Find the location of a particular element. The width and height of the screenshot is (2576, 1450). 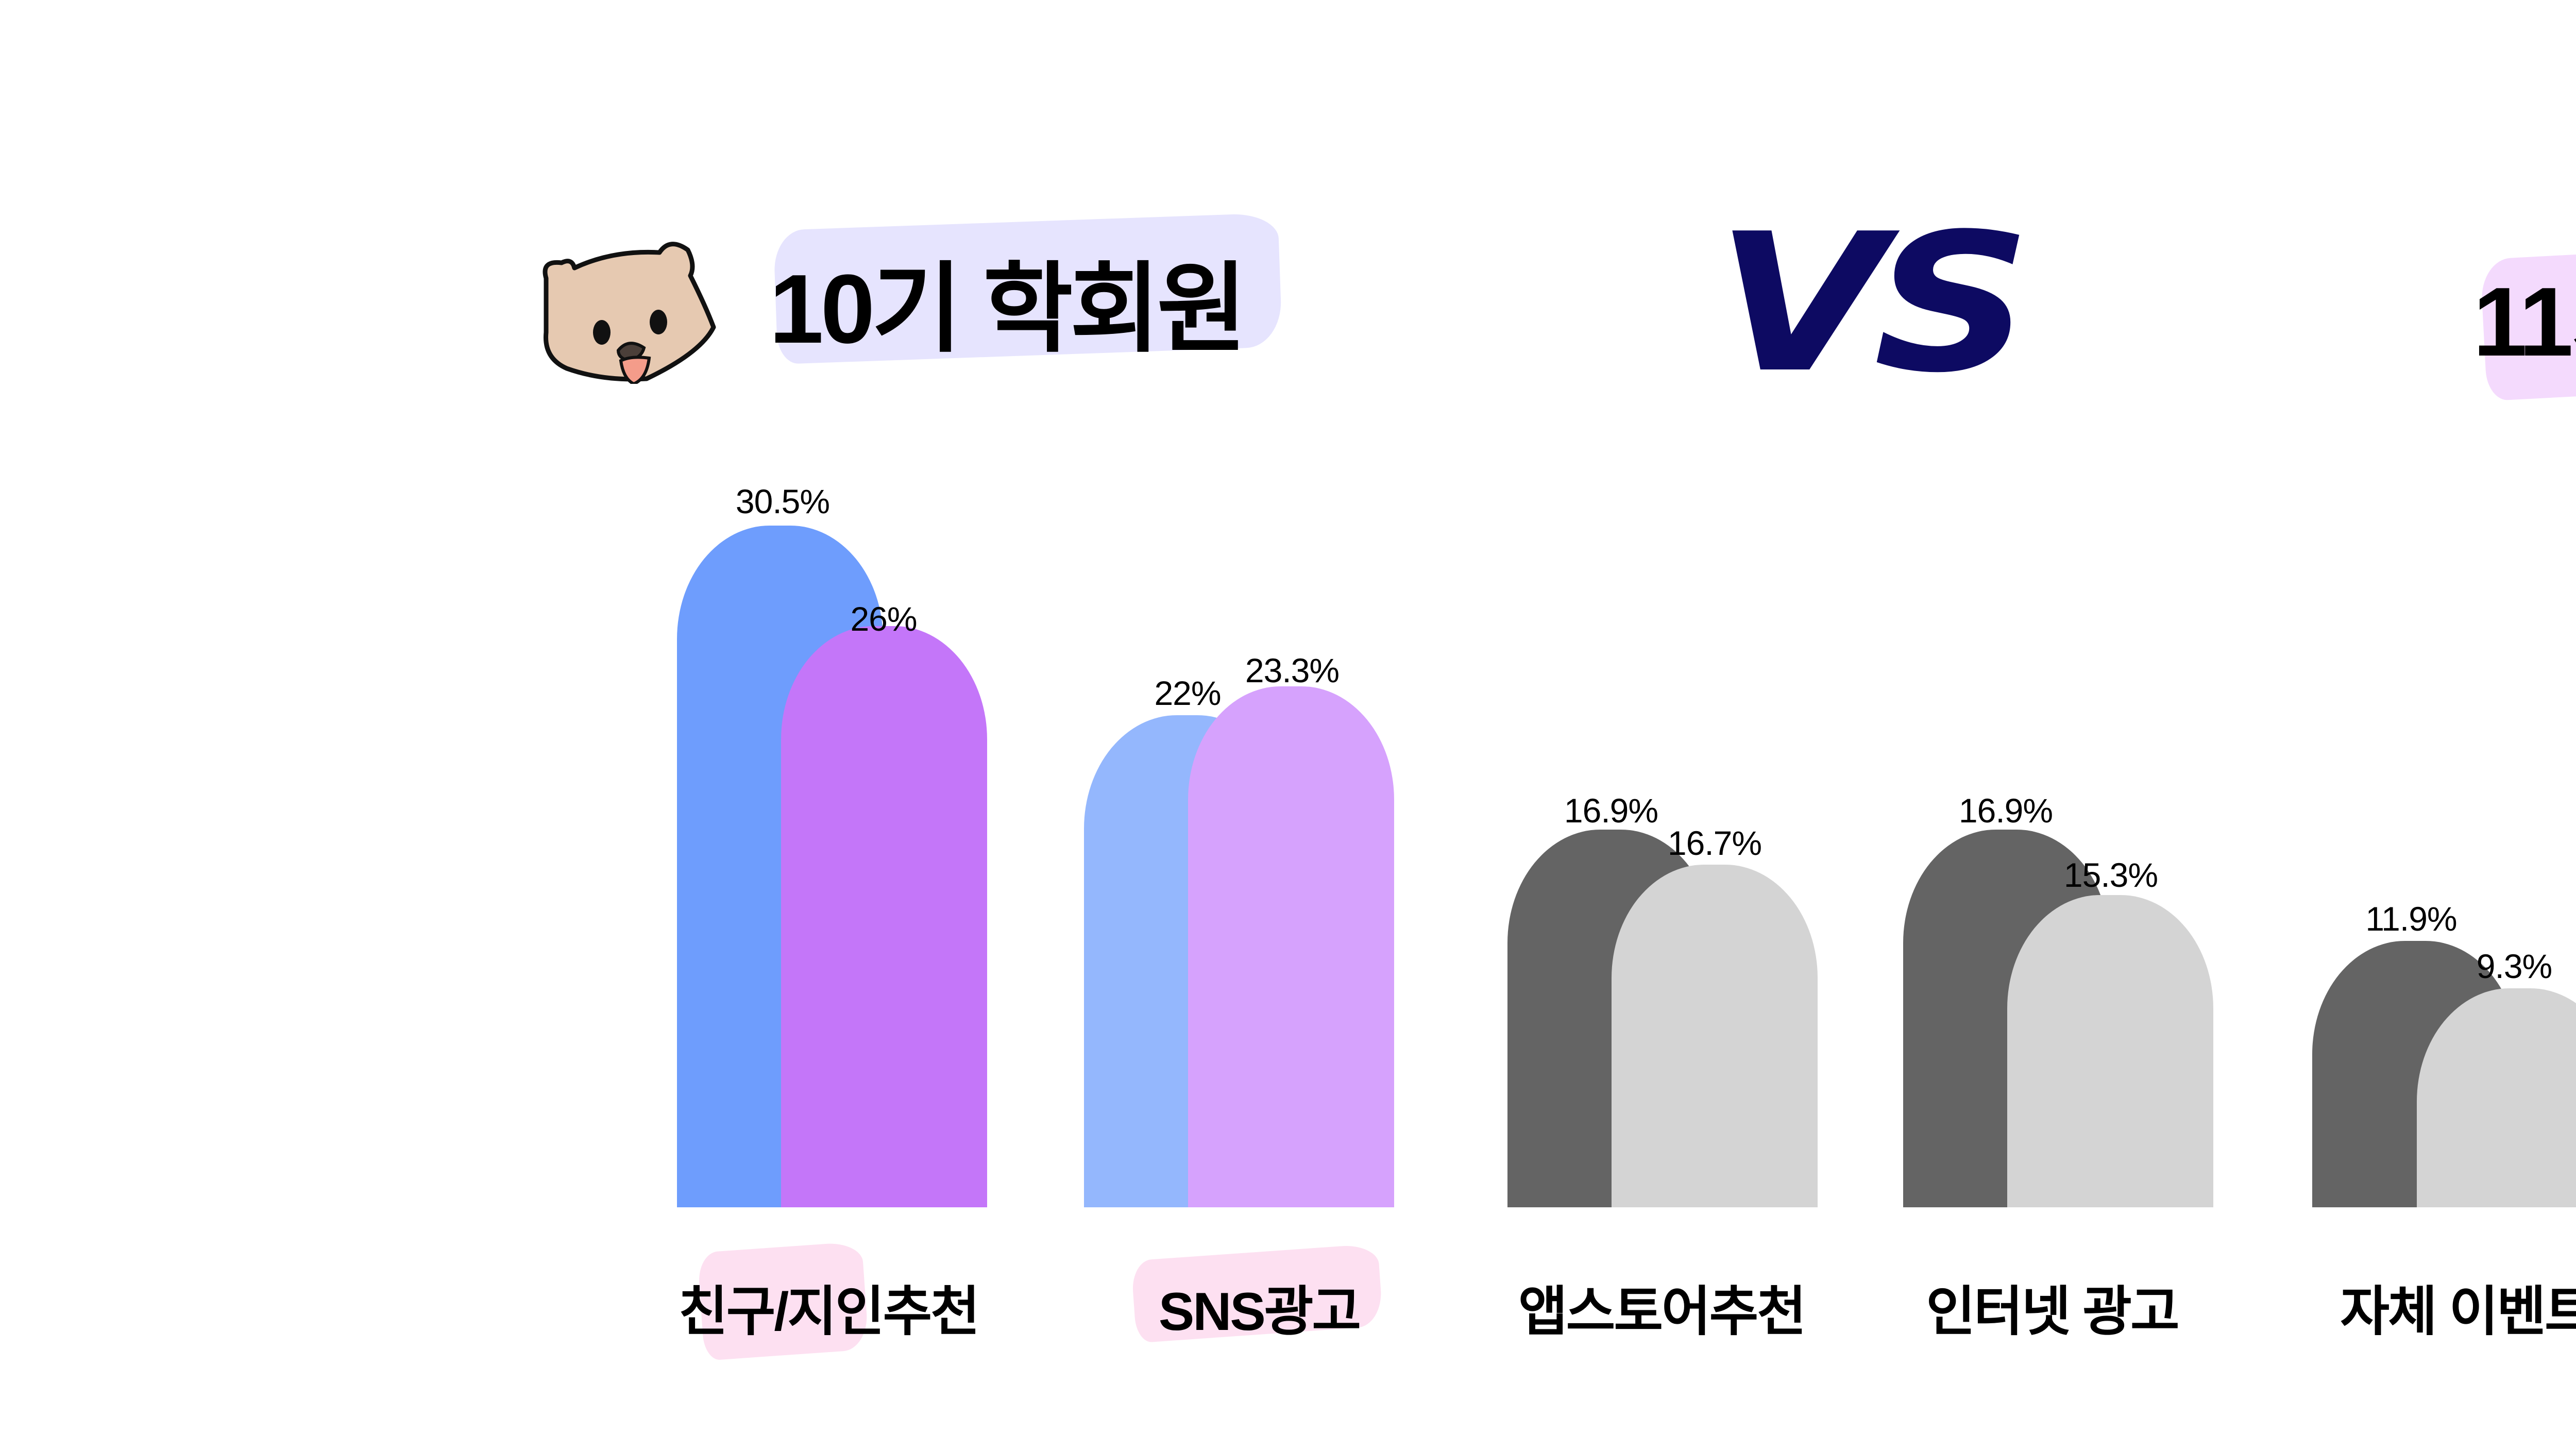

category-label: 앱스토어추천 is located at coordinates (1662, 1312).